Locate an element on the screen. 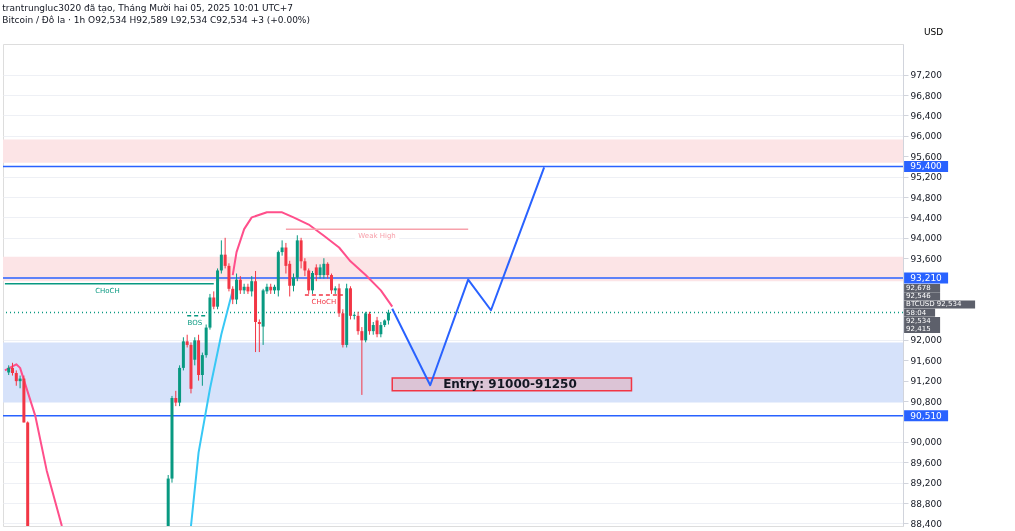  y-tick-label: 90,800 is located at coordinates (926, 401).